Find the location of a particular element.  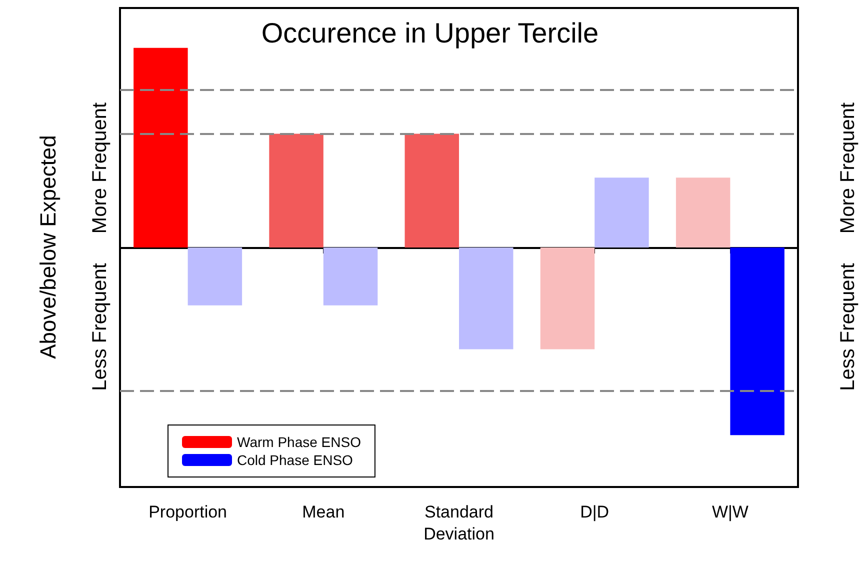

x-tick-label: D|D is located at coordinates (595, 512).